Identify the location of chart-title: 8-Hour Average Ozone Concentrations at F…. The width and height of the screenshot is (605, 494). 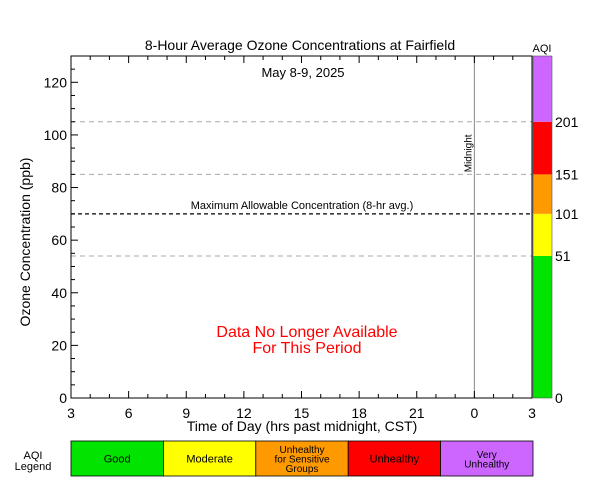
(300, 45).